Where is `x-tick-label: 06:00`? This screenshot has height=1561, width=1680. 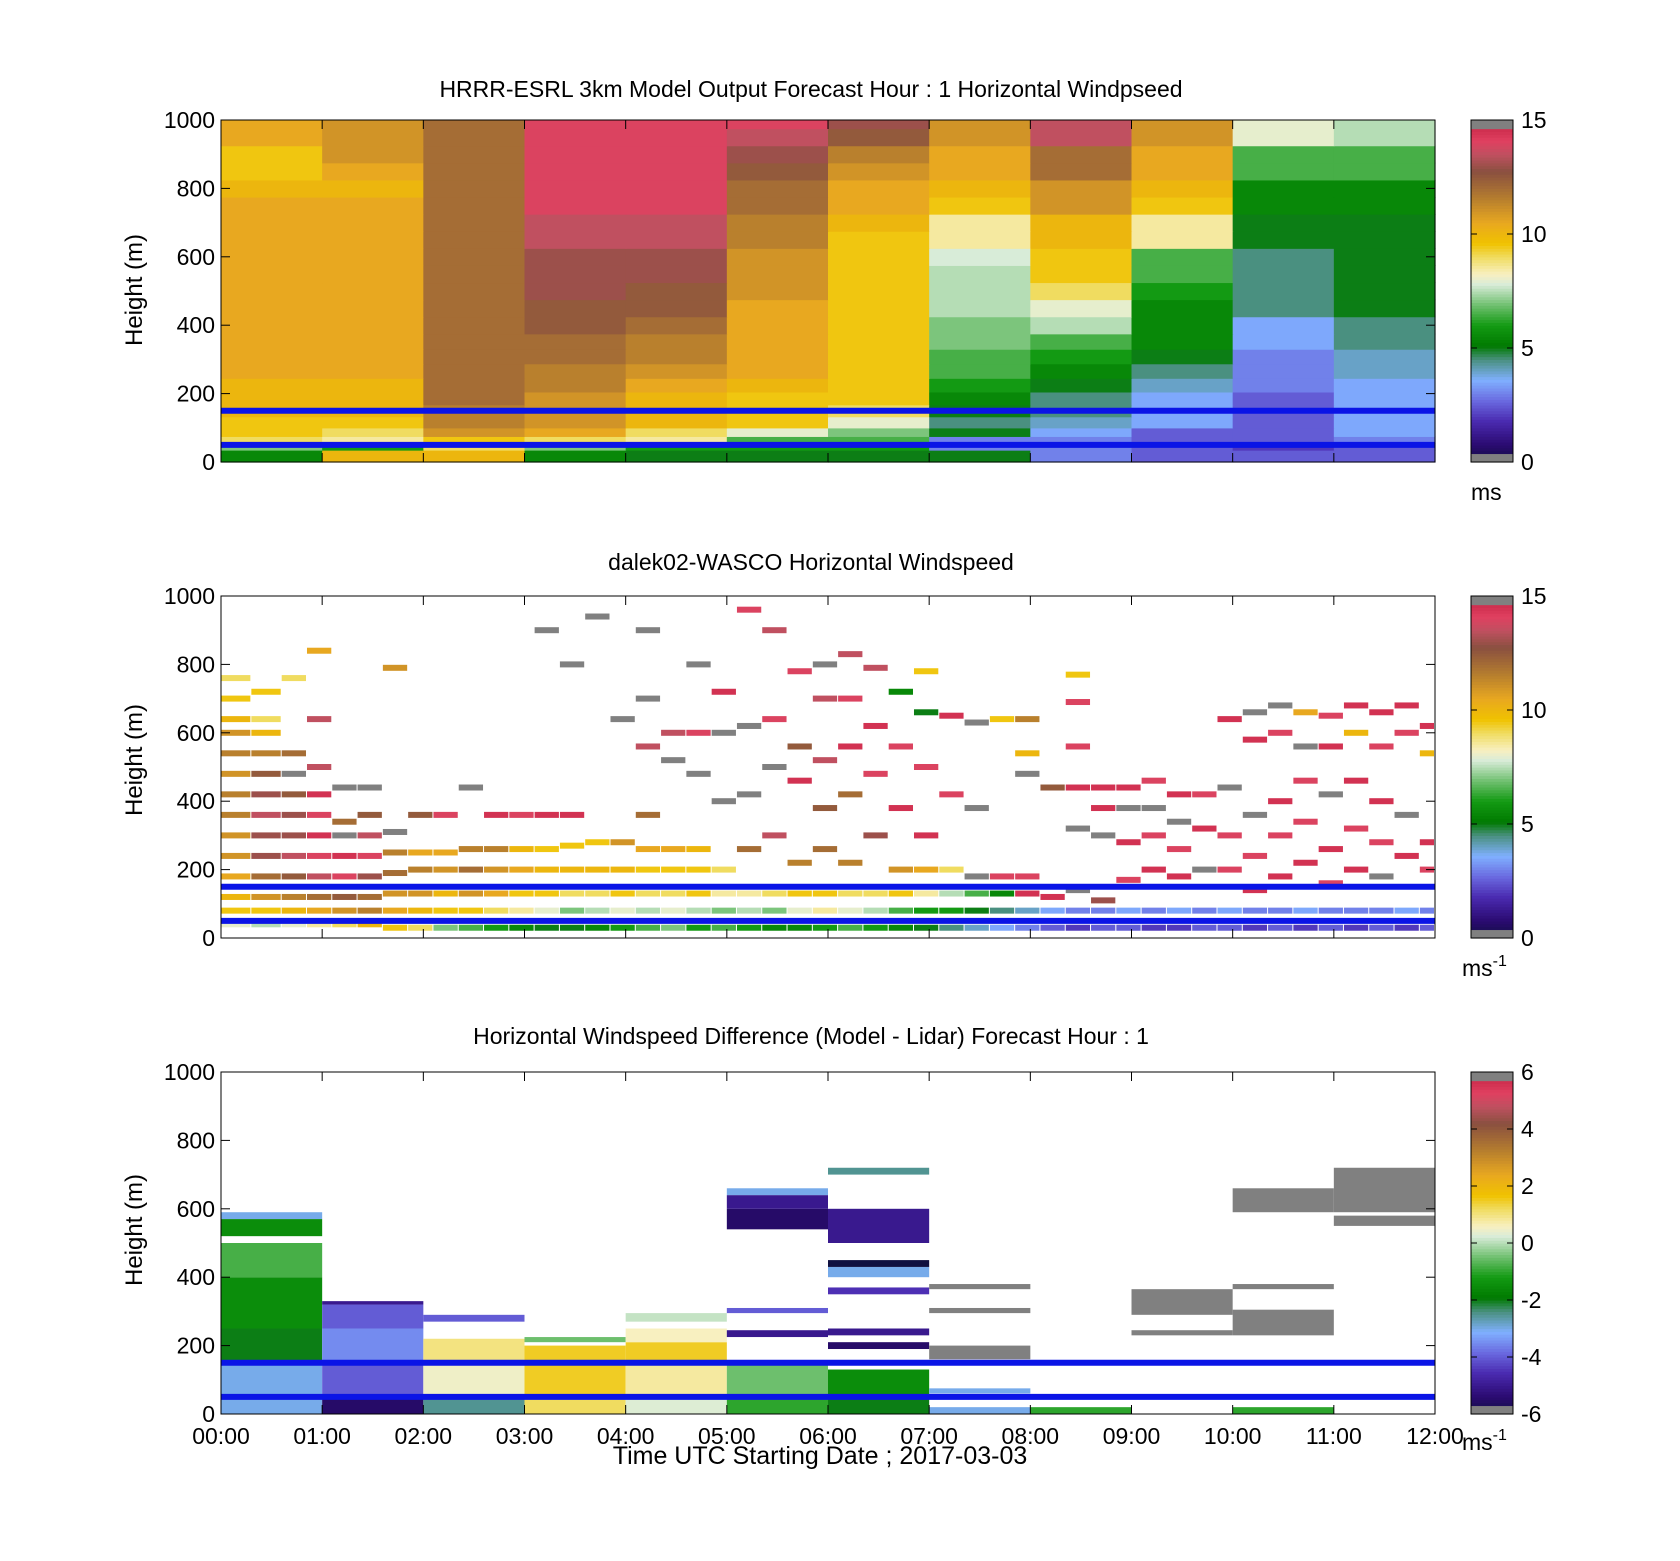
x-tick-label: 06:00 is located at coordinates (828, 1436).